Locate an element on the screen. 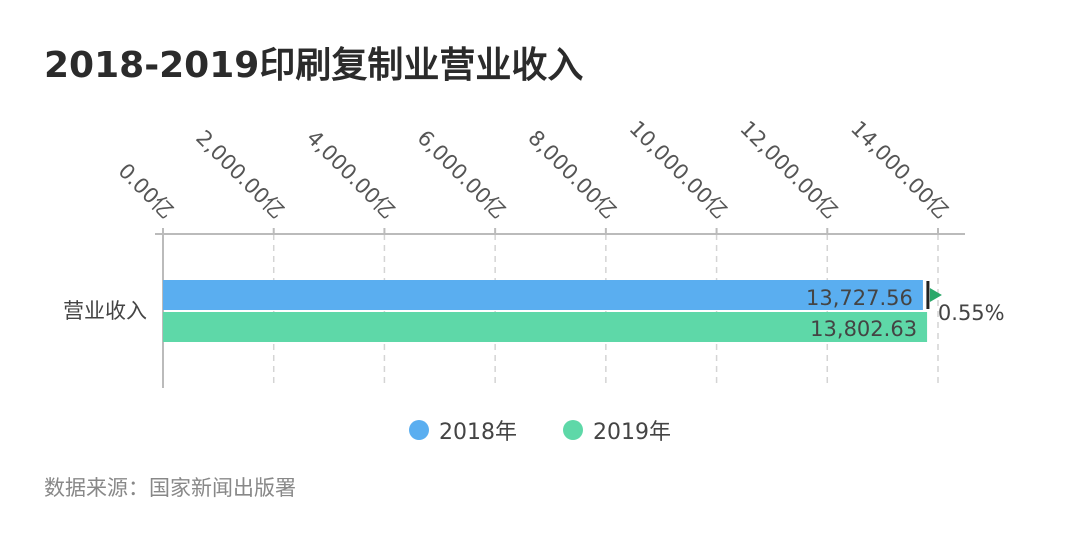 The width and height of the screenshot is (1080, 540). legend-item-2018: 2018年 is located at coordinates (463, 430).